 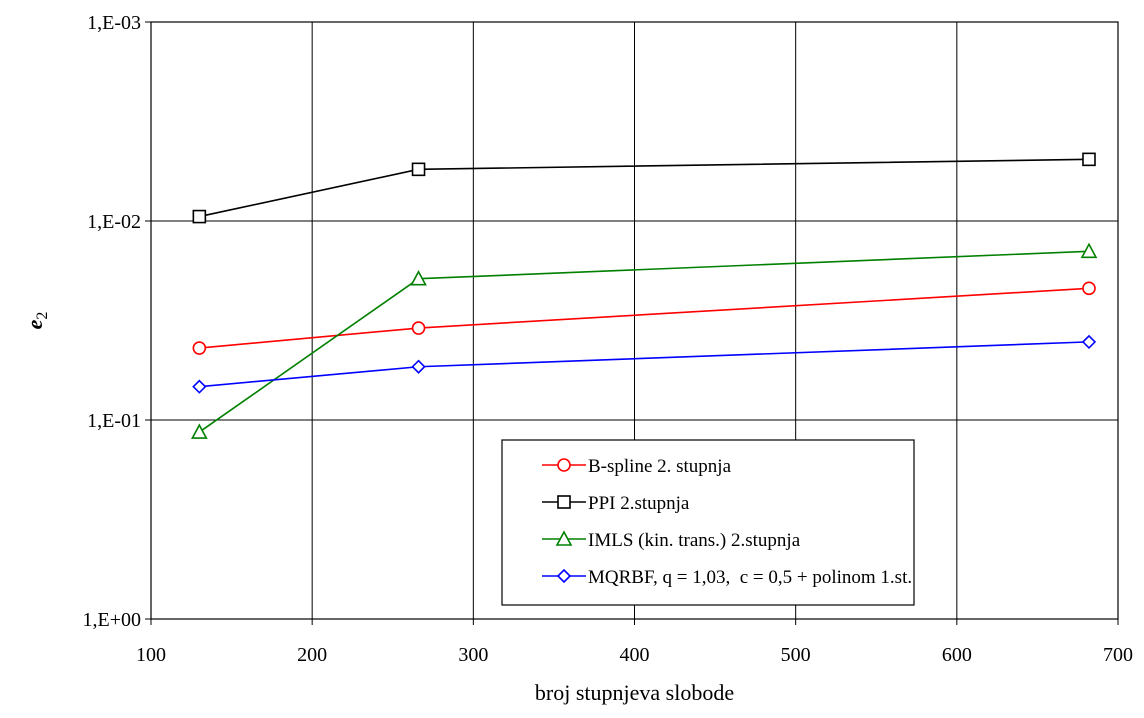 I want to click on y-axis-title-main: e, so click(x=34, y=324).